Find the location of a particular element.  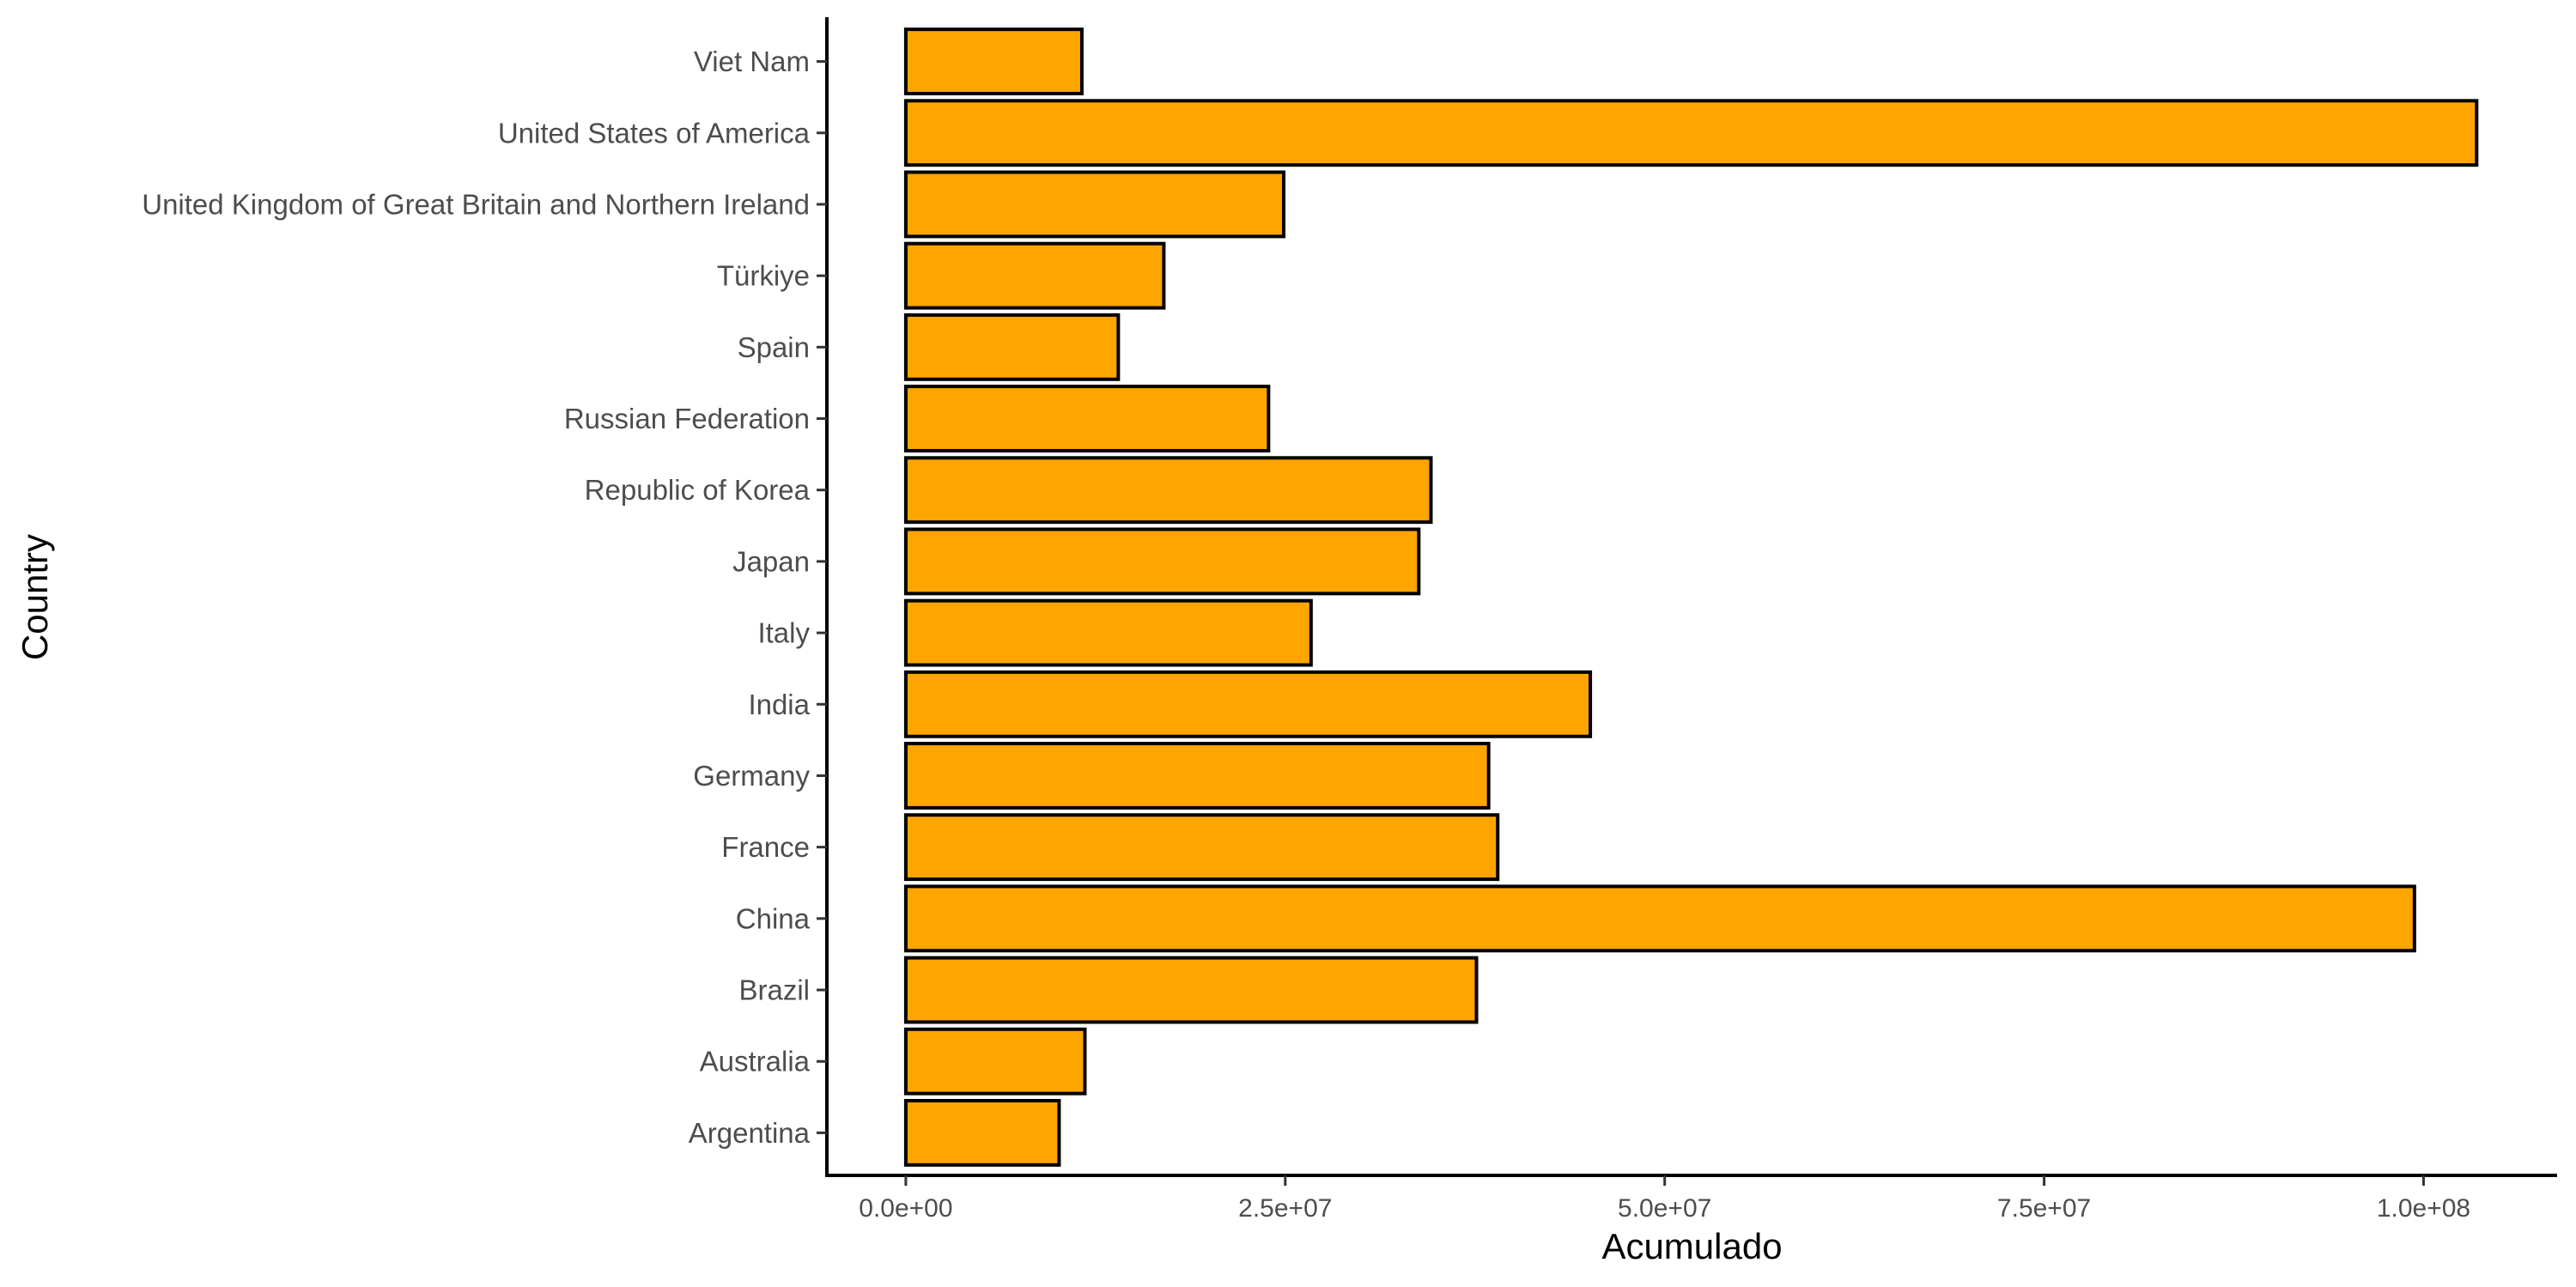

y-axis-title: Country is located at coordinates (35, 597).